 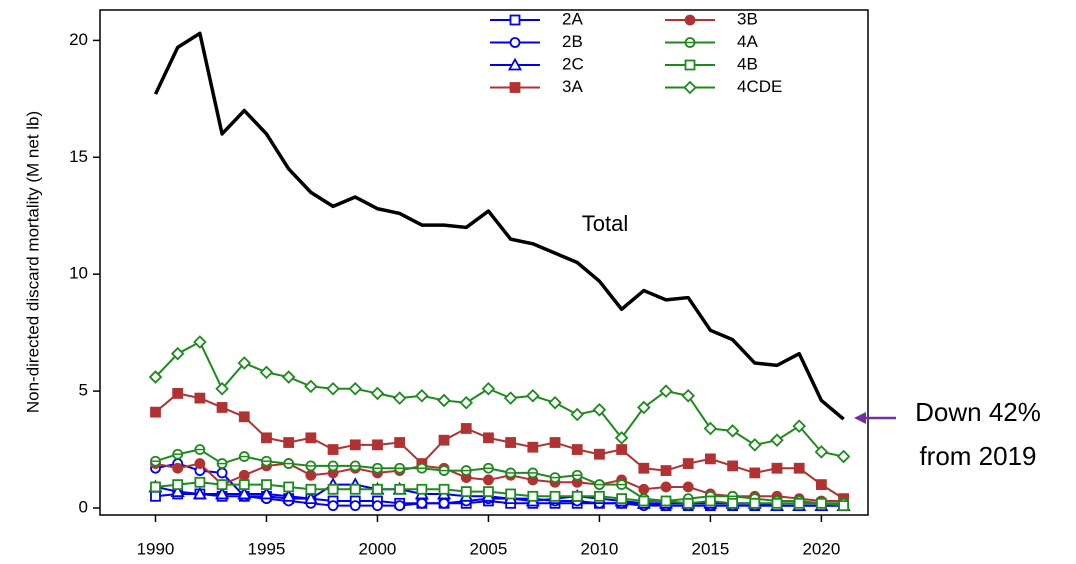 I want to click on x-tick-label: 1990, so click(x=156, y=548).